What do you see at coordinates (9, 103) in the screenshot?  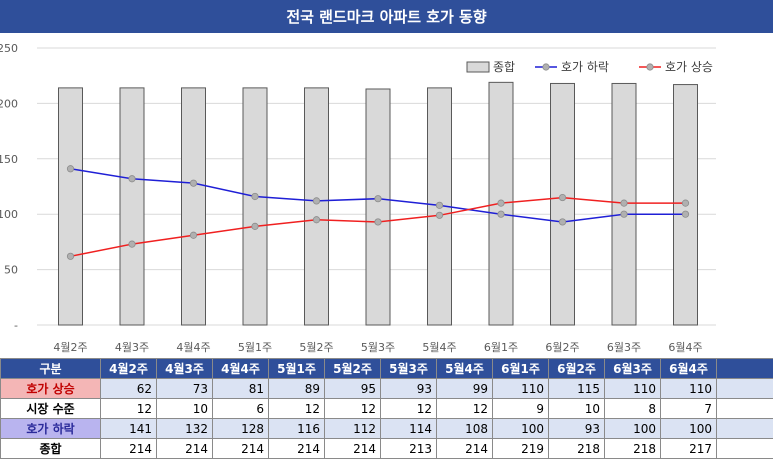 I see `y-tick-label: 200` at bounding box center [9, 103].